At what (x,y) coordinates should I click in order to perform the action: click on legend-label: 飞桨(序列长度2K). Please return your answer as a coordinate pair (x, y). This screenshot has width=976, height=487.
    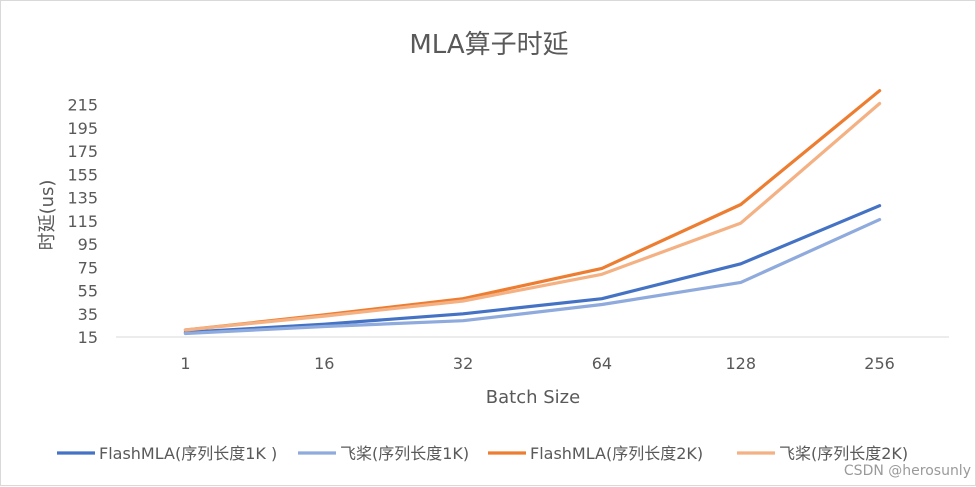
    Looking at the image, I should click on (843, 453).